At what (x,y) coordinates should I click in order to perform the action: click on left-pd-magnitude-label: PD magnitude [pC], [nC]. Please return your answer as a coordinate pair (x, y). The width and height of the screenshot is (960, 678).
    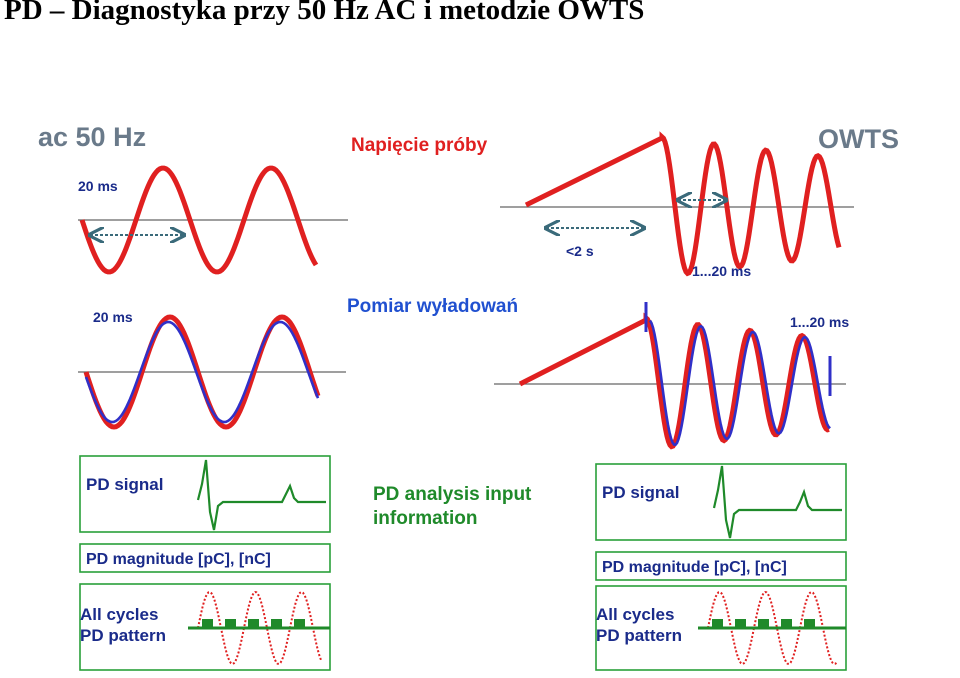
    Looking at the image, I should click on (178, 559).